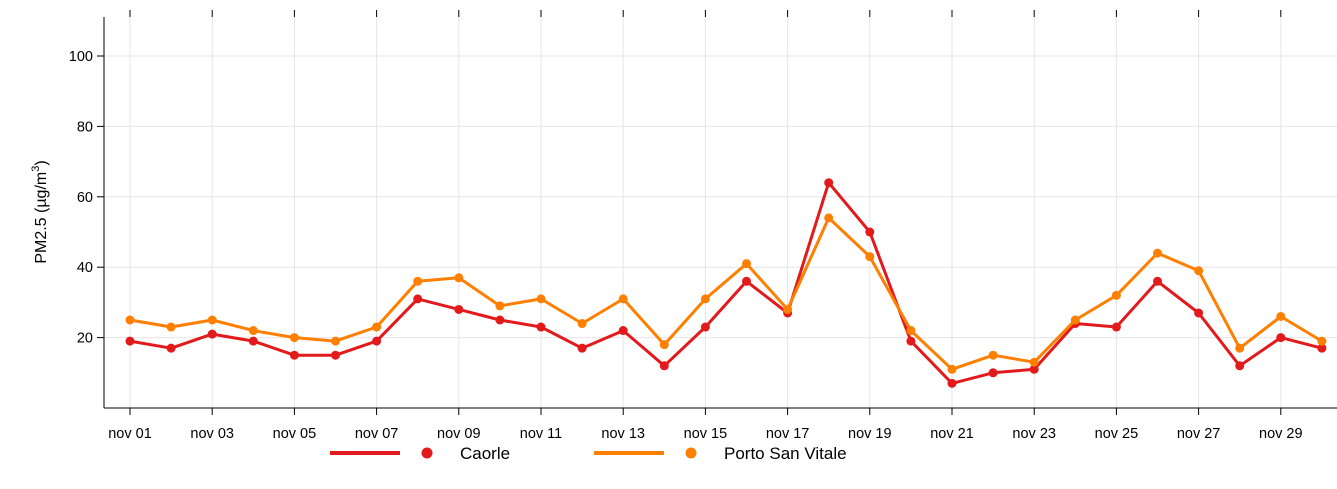  I want to click on legend: Caorle Porto San Vitale, so click(588, 453).